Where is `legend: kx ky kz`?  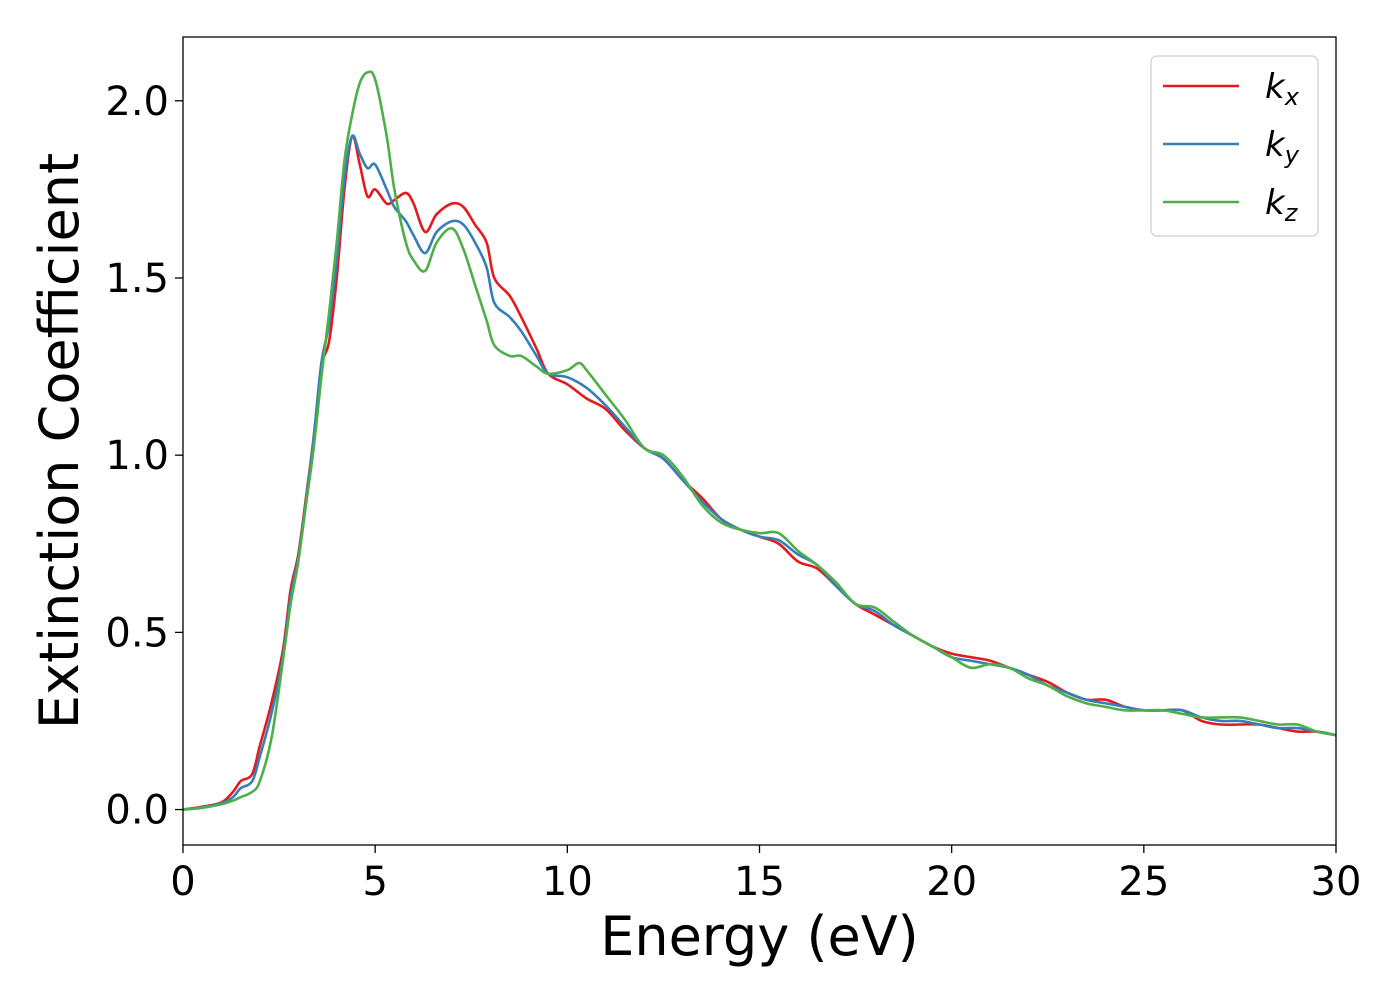 legend: kx ky kz is located at coordinates (1234, 146).